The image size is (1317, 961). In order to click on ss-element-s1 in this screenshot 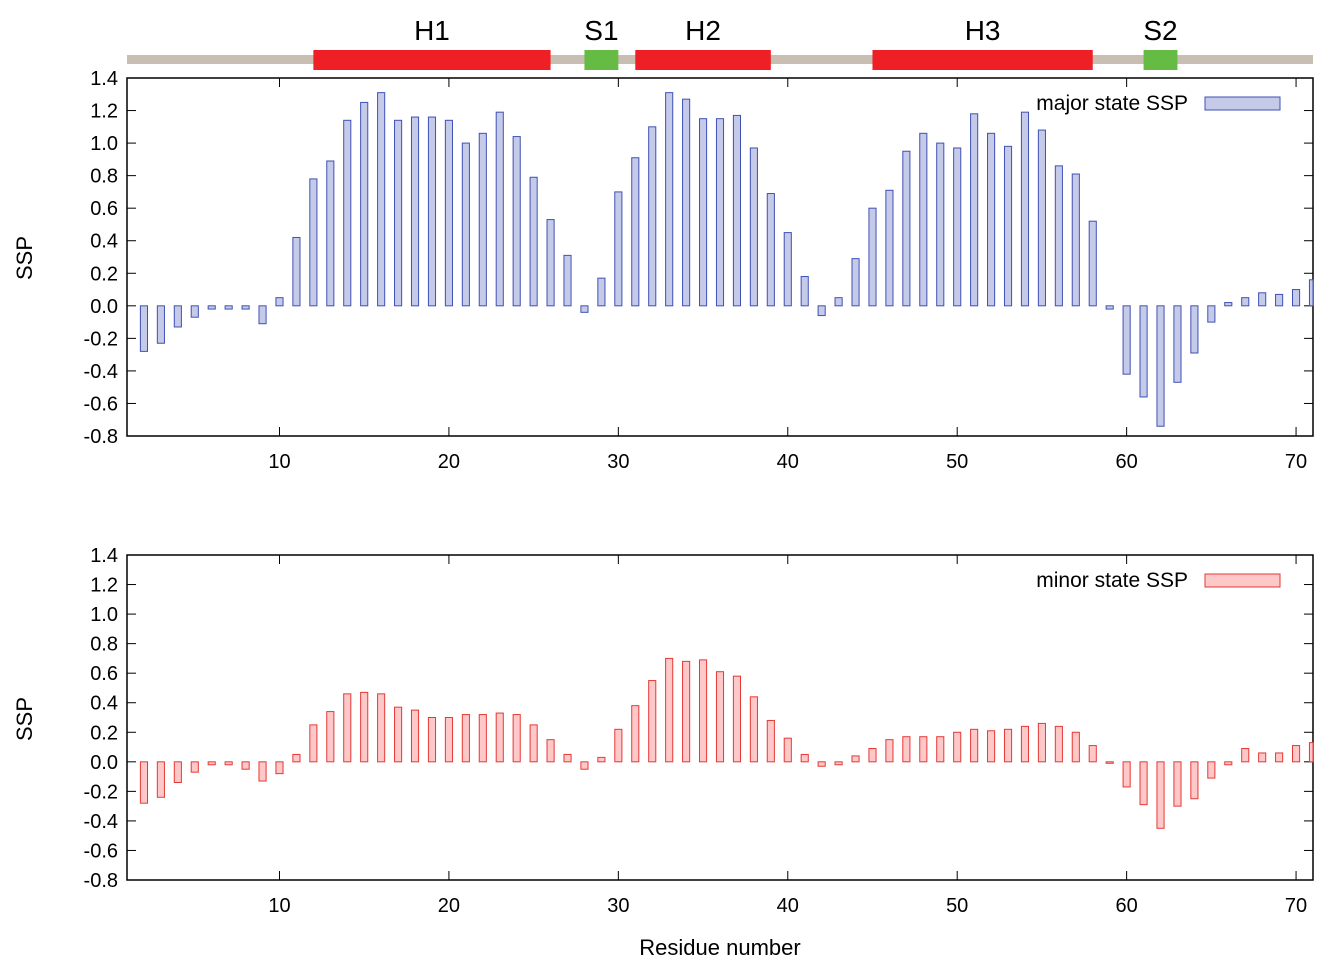, I will do `click(601, 60)`.